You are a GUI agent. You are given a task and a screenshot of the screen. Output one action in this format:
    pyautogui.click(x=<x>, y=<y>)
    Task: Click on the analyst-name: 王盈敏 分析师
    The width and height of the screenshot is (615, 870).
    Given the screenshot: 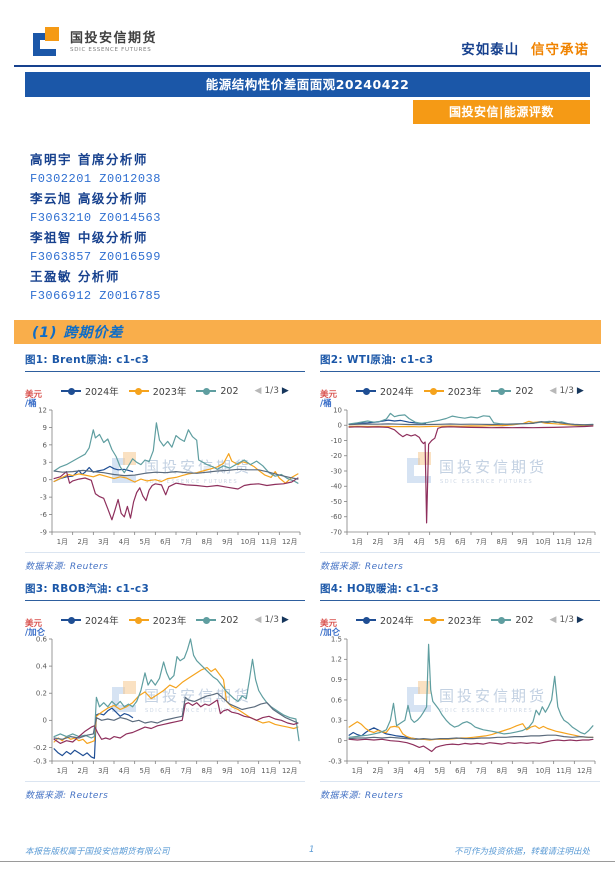 What is the action you would take?
    pyautogui.click(x=75, y=276)
    